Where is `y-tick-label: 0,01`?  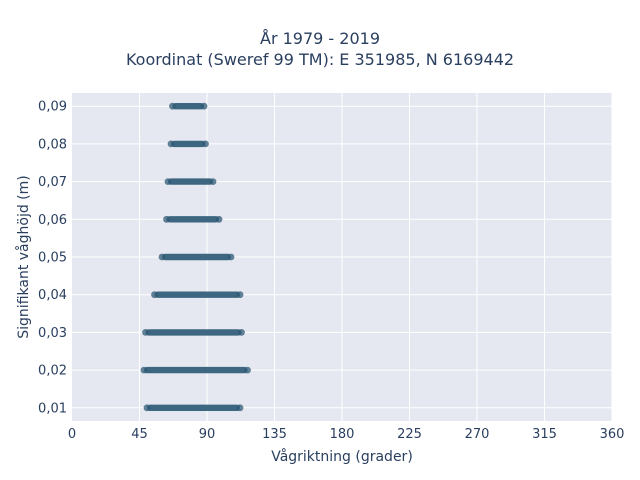 y-tick-label: 0,01 is located at coordinates (52, 408).